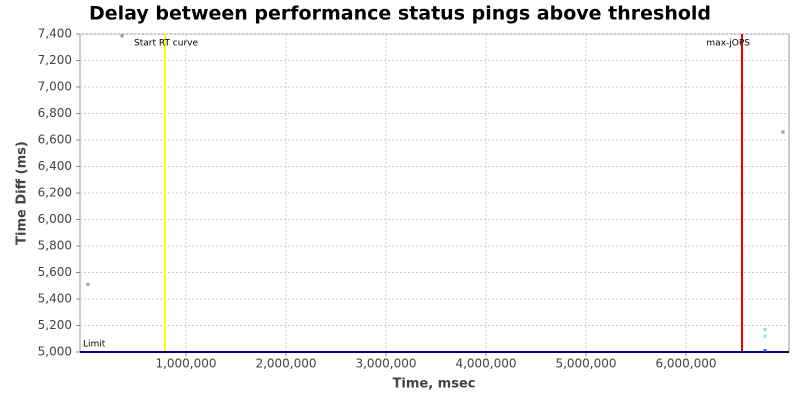 Image resolution: width=800 pixels, height=400 pixels. I want to click on marker-label: max-jOPS, so click(728, 44).